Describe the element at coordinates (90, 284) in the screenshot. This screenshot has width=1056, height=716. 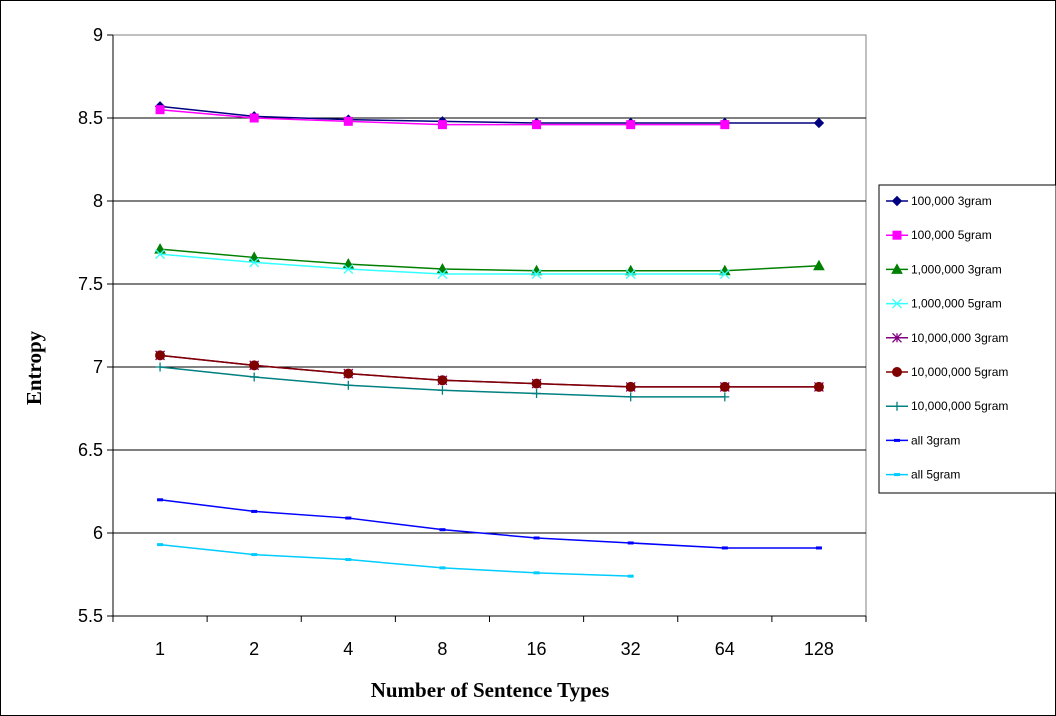
I see `y-tick-label: 7.5` at that location.